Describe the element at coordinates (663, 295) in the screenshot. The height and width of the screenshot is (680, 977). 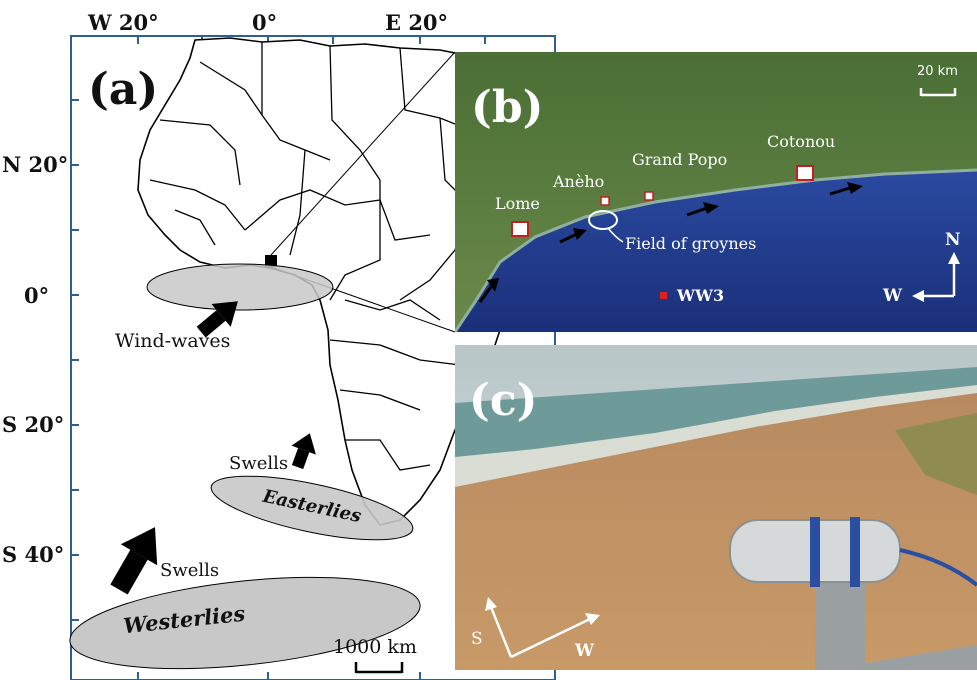
I see `ww3-point-marker` at that location.